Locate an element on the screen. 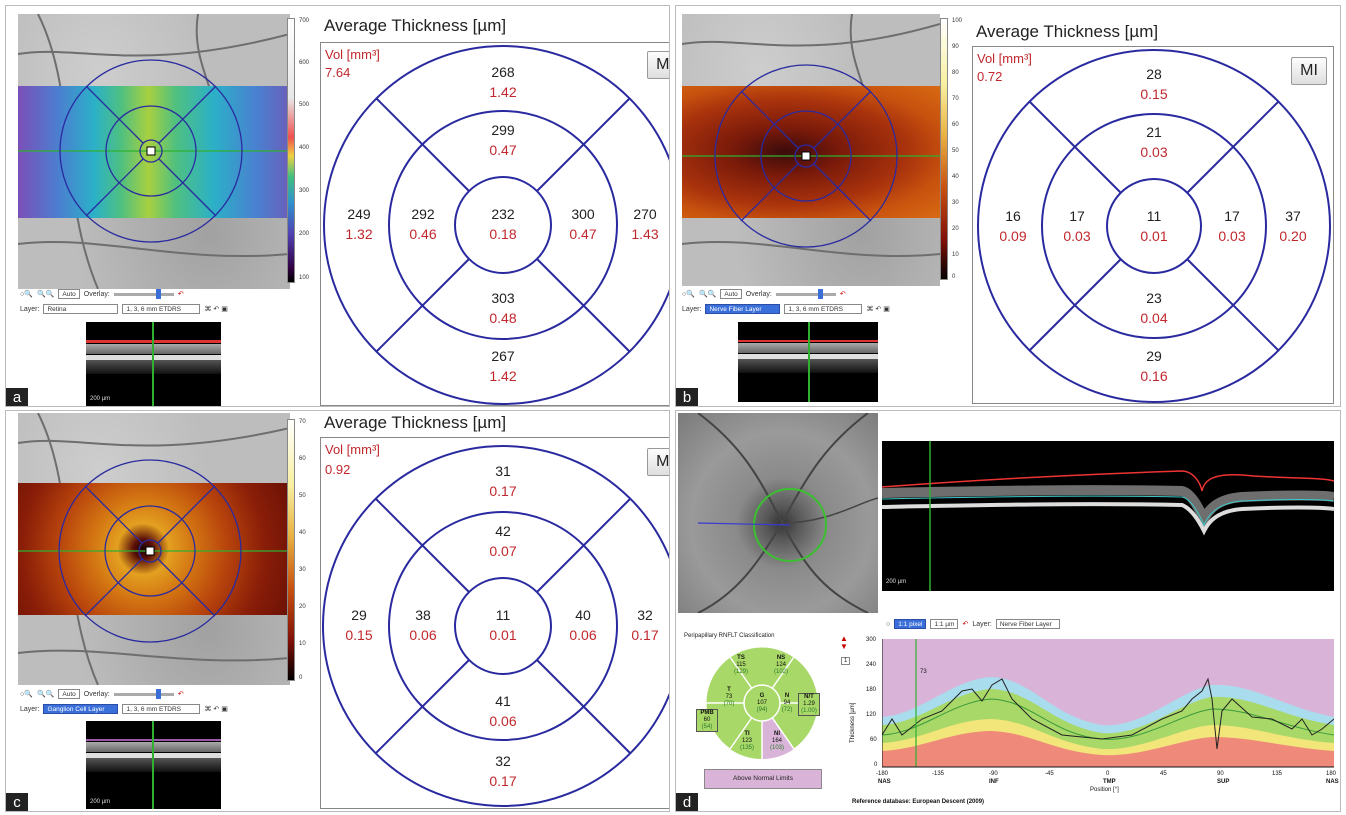 The width and height of the screenshot is (1346, 815). sector-inner-superior: 299 0.47 is located at coordinates (503, 140).